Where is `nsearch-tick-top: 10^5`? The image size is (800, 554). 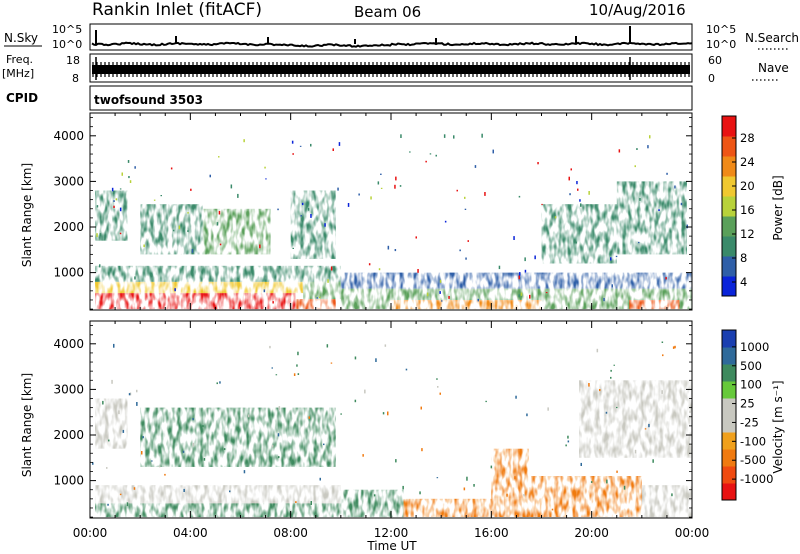
nsearch-tick-top: 10^5 is located at coordinates (721, 29).